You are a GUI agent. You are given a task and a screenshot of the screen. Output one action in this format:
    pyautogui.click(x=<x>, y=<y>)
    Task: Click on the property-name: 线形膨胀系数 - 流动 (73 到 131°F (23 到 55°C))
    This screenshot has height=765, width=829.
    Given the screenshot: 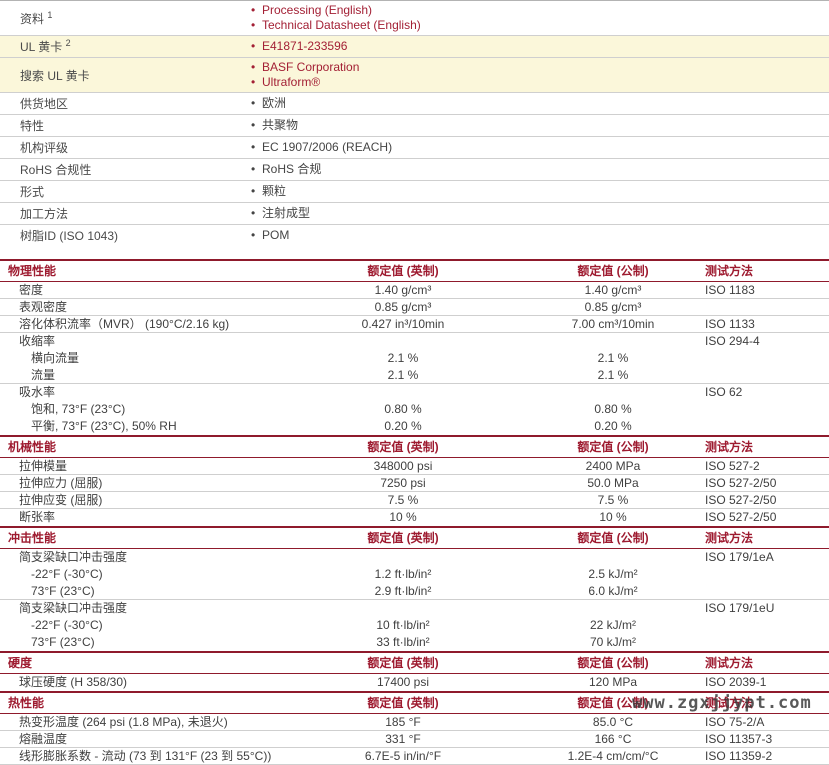 What is the action you would take?
    pyautogui.click(x=145, y=756)
    